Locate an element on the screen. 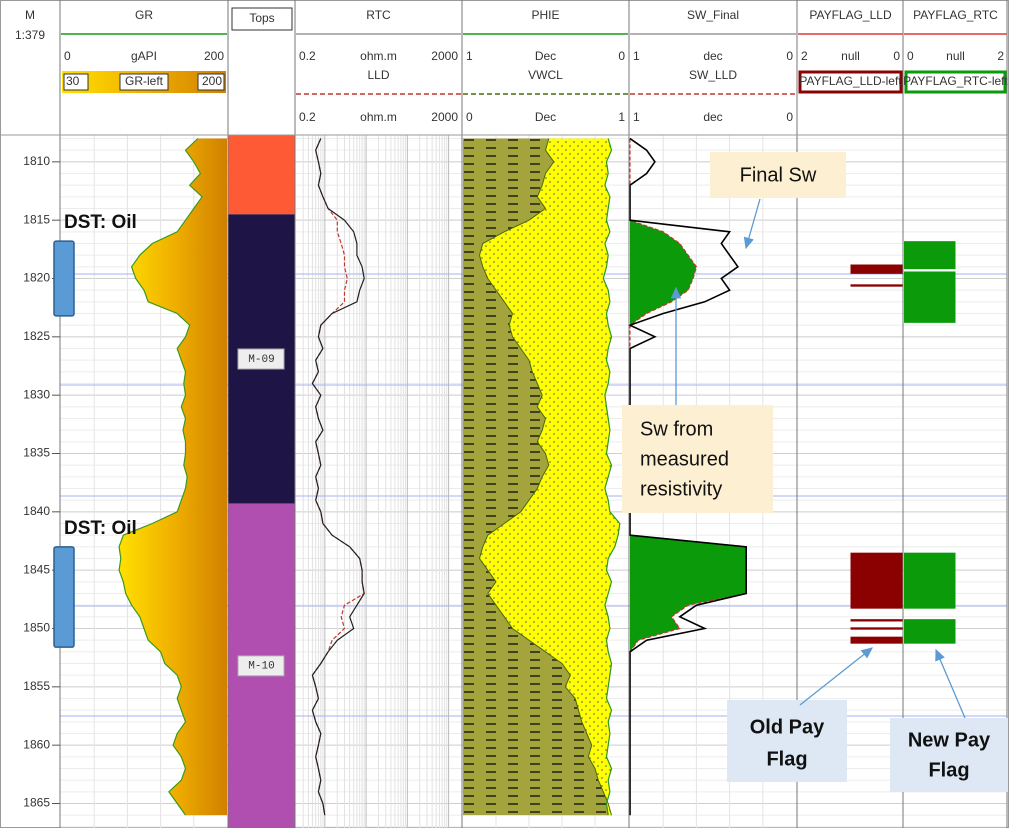 Image resolution: width=1024 pixels, height=828 pixels. callout-text: Final Sw is located at coordinates (778, 175).